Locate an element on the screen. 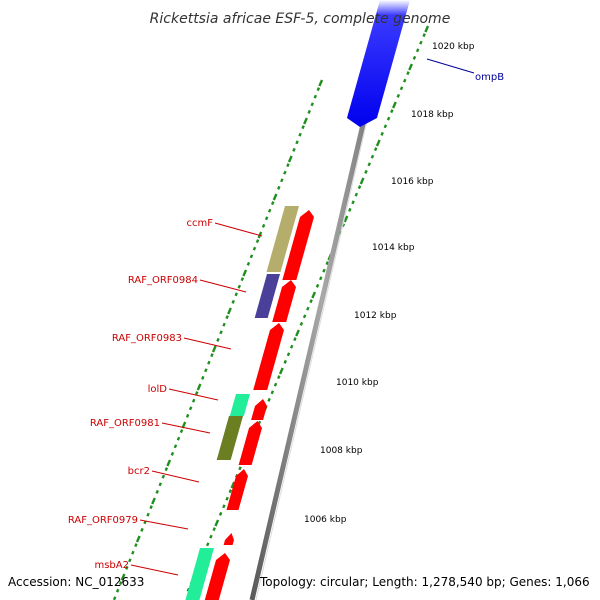  tick-label: 1014 kbp is located at coordinates (393, 248).